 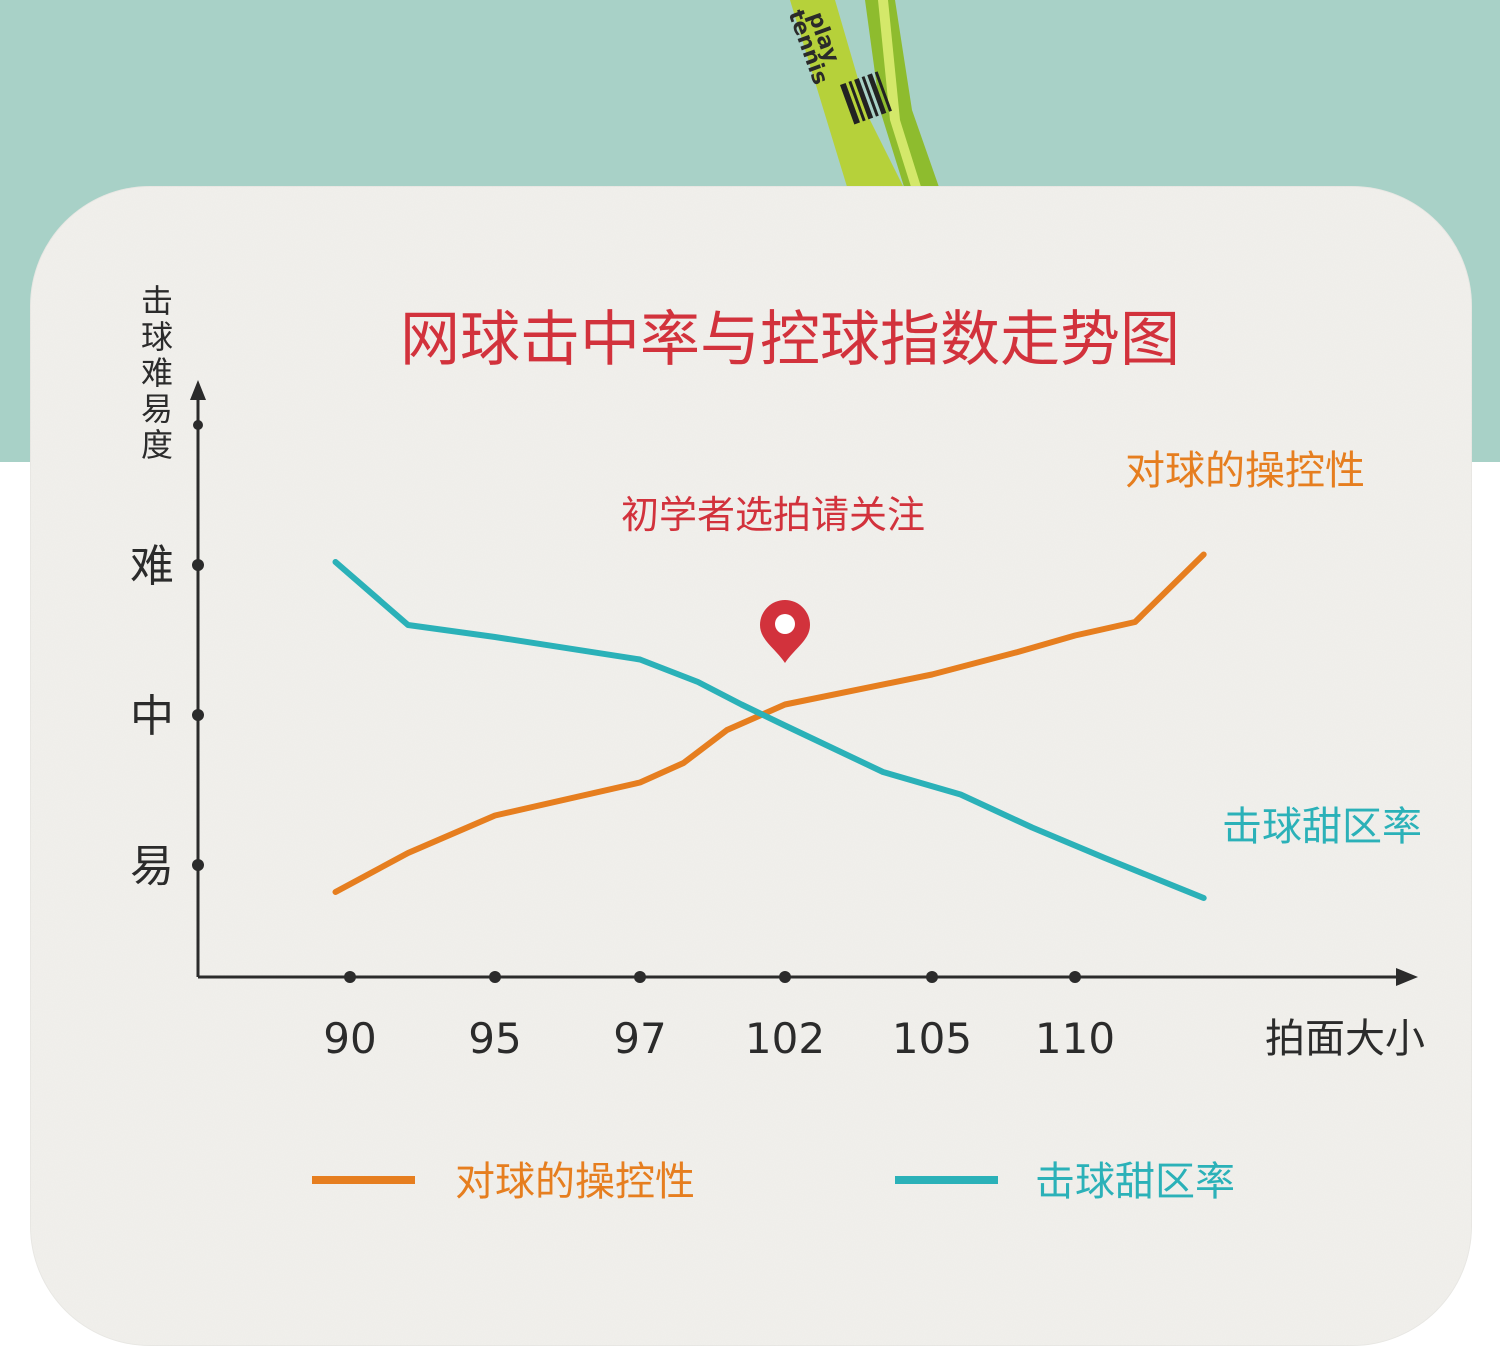 I want to click on y-axis-top-dot, so click(x=198, y=425).